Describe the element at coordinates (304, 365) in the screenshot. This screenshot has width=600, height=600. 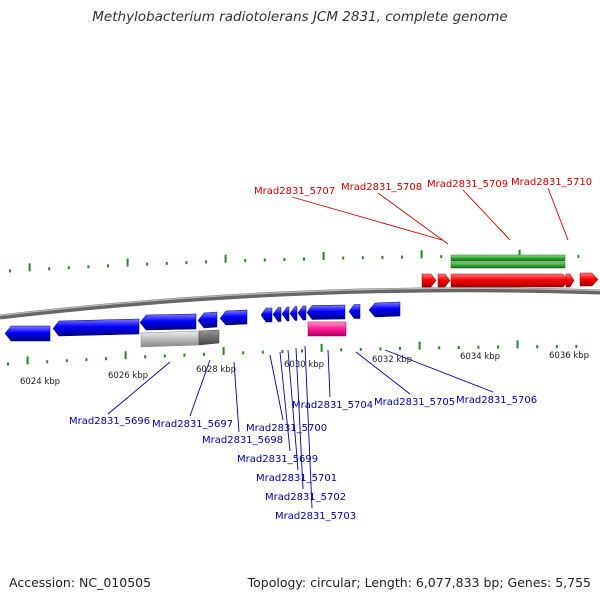
I see `scale-label: 6030 kbp` at that location.